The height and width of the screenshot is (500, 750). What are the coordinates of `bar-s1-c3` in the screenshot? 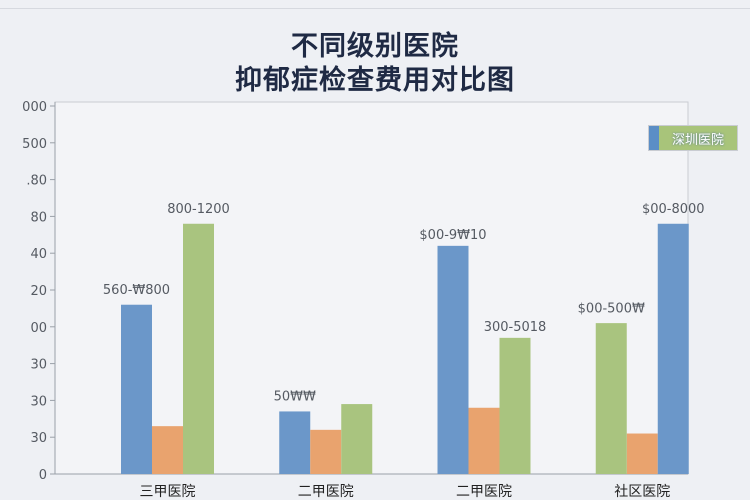 It's located at (642, 453).